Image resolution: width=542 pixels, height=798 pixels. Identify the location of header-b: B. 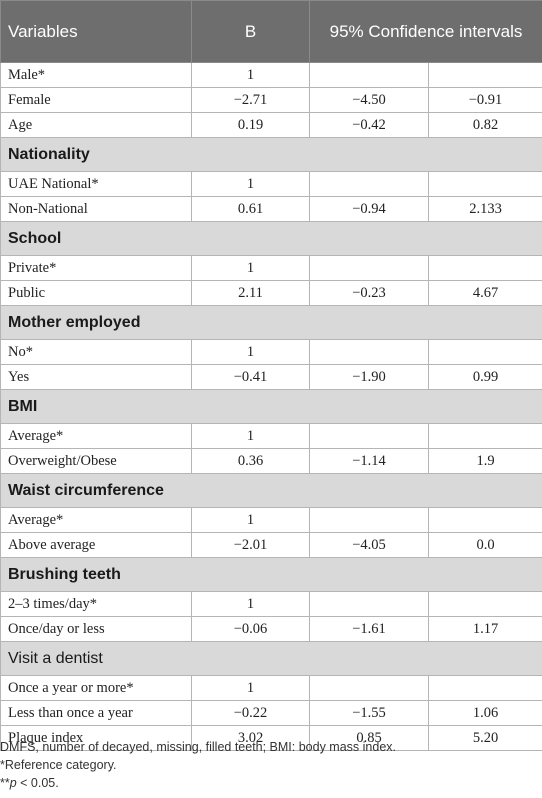
(250, 31).